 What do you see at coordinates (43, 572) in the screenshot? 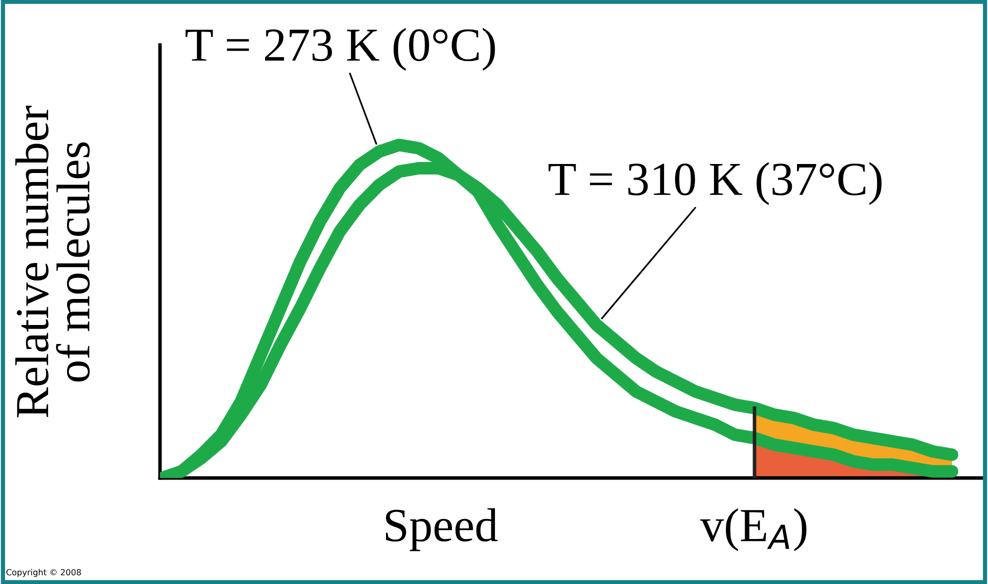
I see `text: Copyright © 2008` at bounding box center [43, 572].